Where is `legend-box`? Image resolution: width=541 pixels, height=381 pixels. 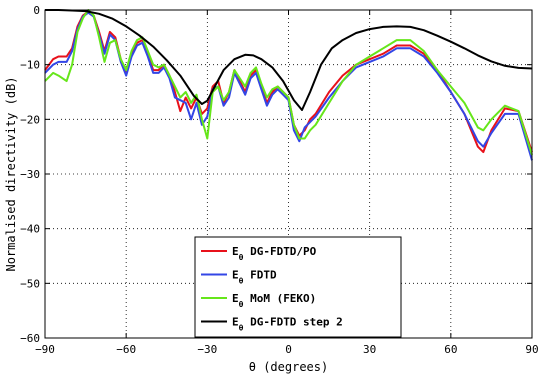
legend-box is located at coordinates (298, 287).